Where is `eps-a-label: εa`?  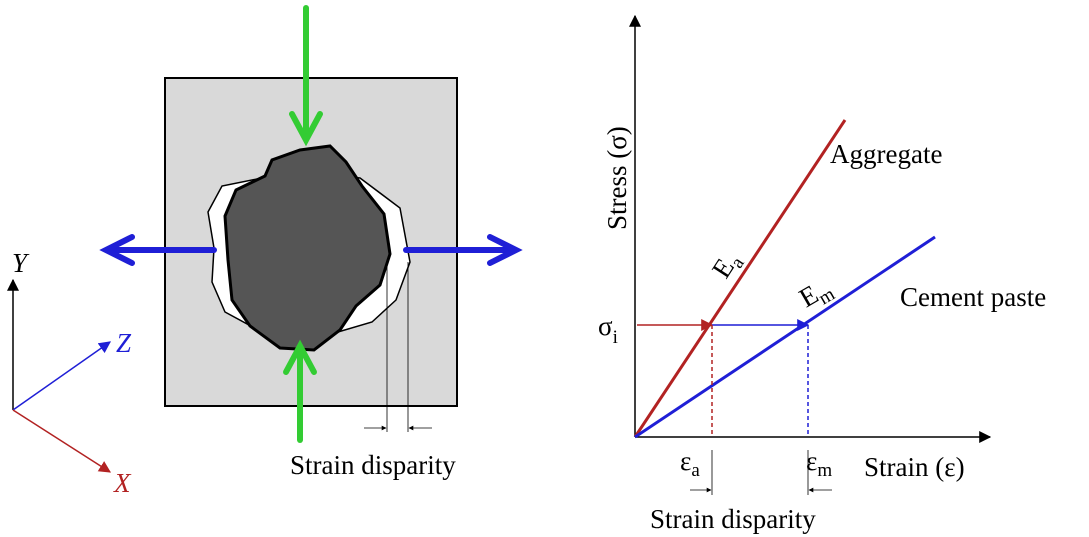 eps-a-label: εa is located at coordinates (690, 463).